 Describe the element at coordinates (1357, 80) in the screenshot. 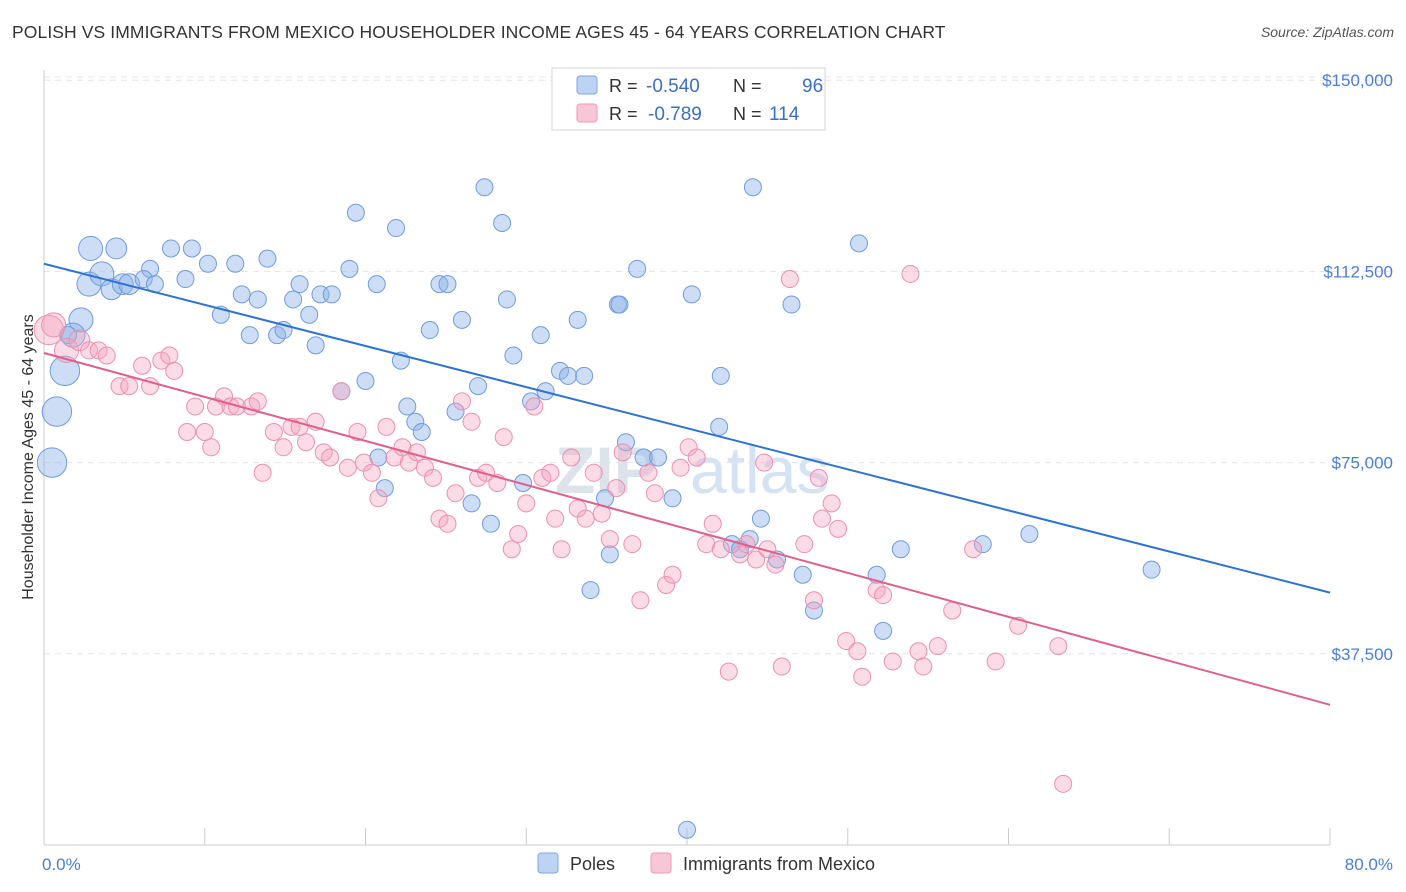

I see `y-tick-label-3: $150,000` at that location.